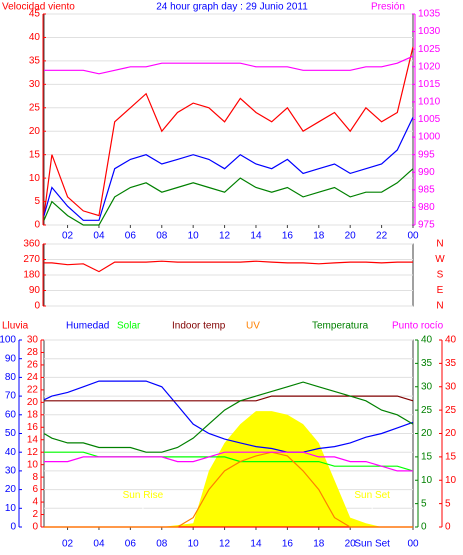 The height and width of the screenshot is (555, 463). Describe the element at coordinates (31, 275) in the screenshot. I see `y-tick-label: 180` at that location.